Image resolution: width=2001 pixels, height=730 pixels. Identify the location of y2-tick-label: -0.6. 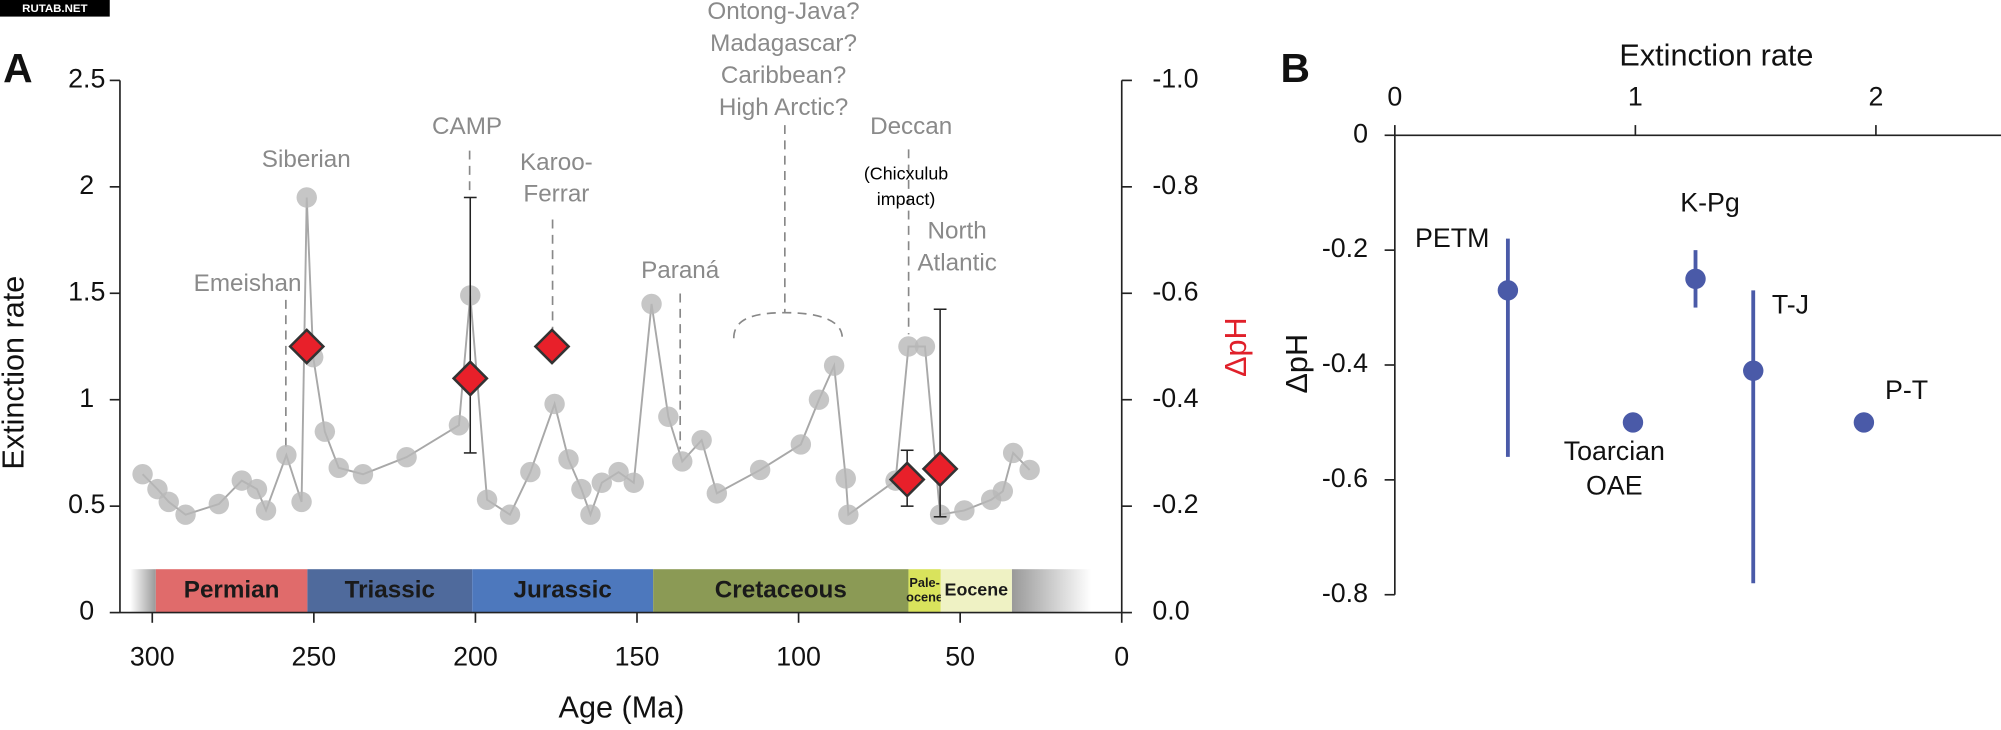
(1175, 291).